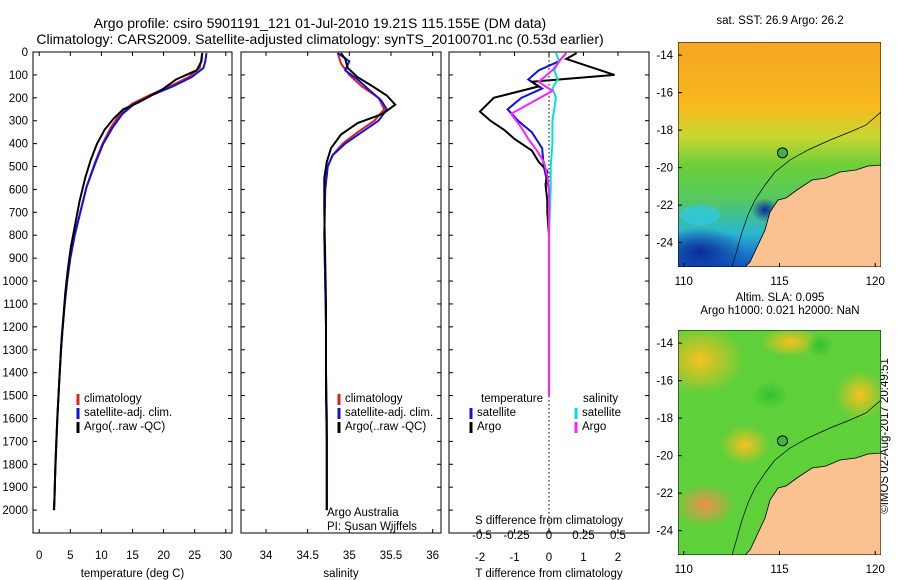  What do you see at coordinates (711, 247) in the screenshot?
I see `sst-map-cold-patch` at bounding box center [711, 247].